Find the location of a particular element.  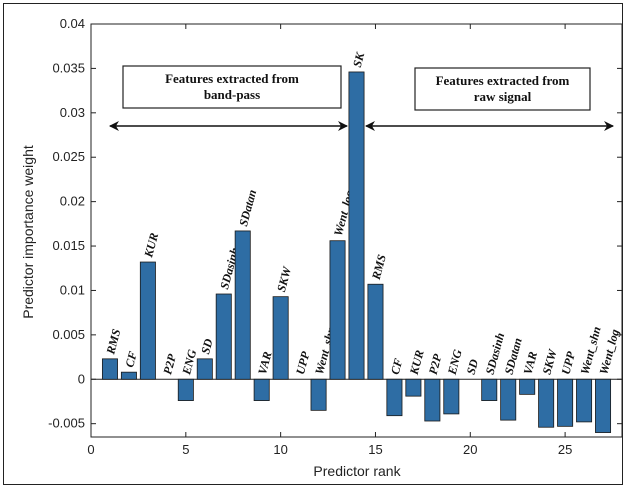

y-tick-label: 0.04 is located at coordinates (72, 23).